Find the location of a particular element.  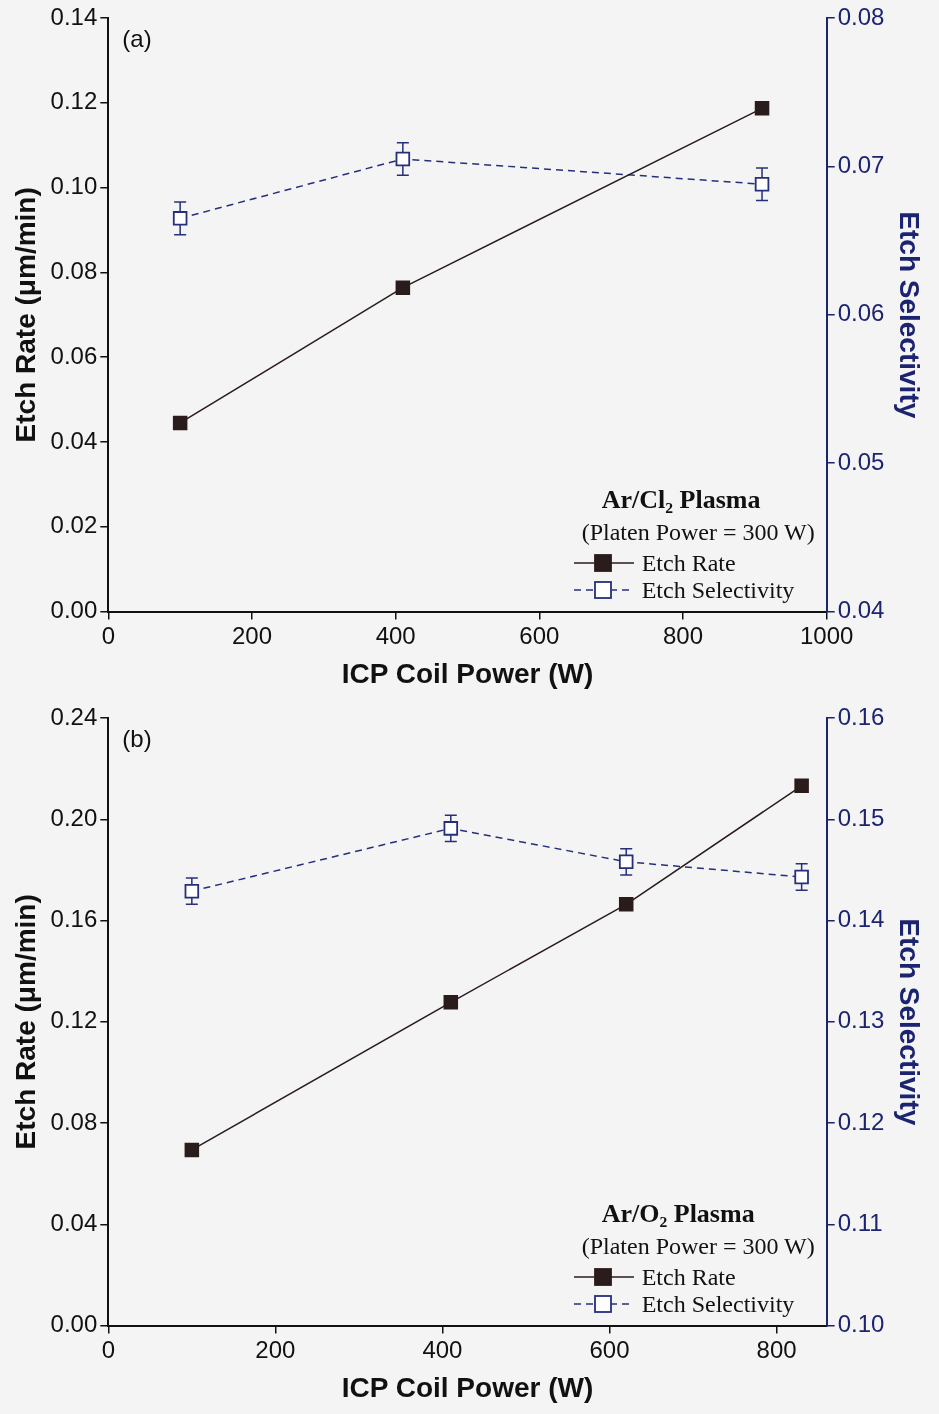

y-tick-label: 0.14 is located at coordinates (74, 16).